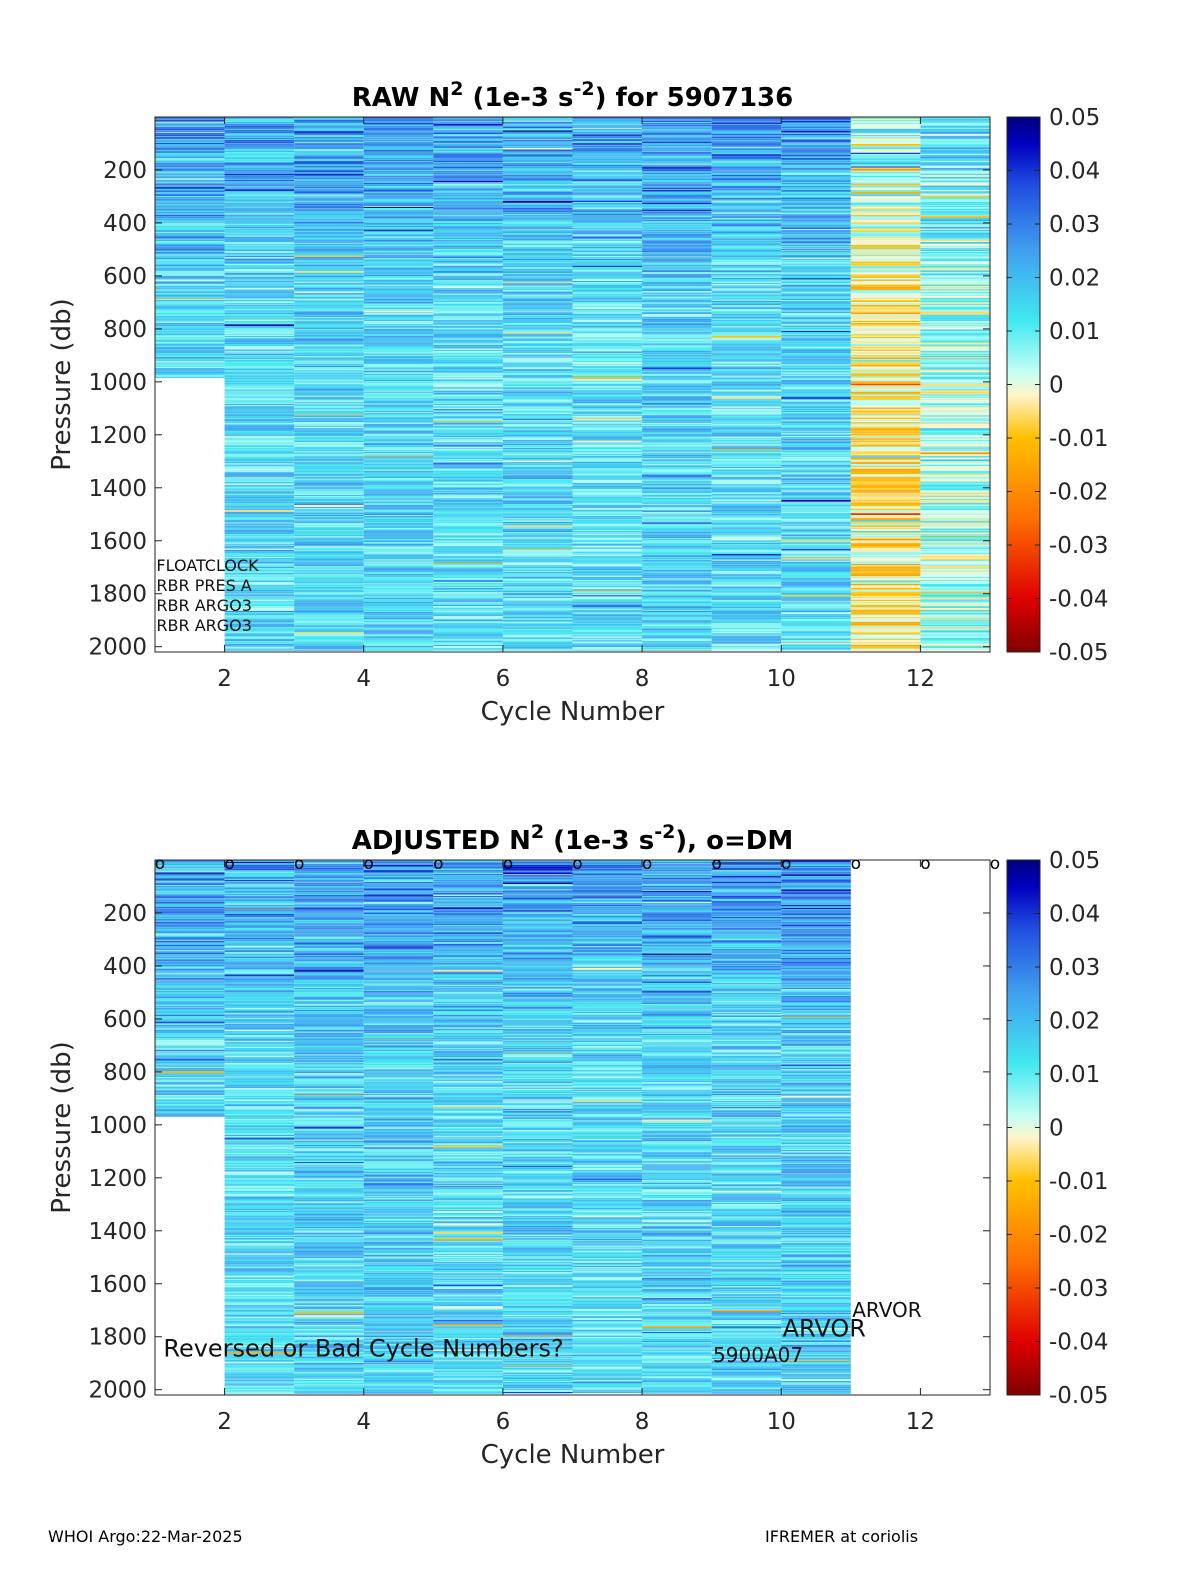  I want to click on colorbar-gradient, so click(1023, 1127).